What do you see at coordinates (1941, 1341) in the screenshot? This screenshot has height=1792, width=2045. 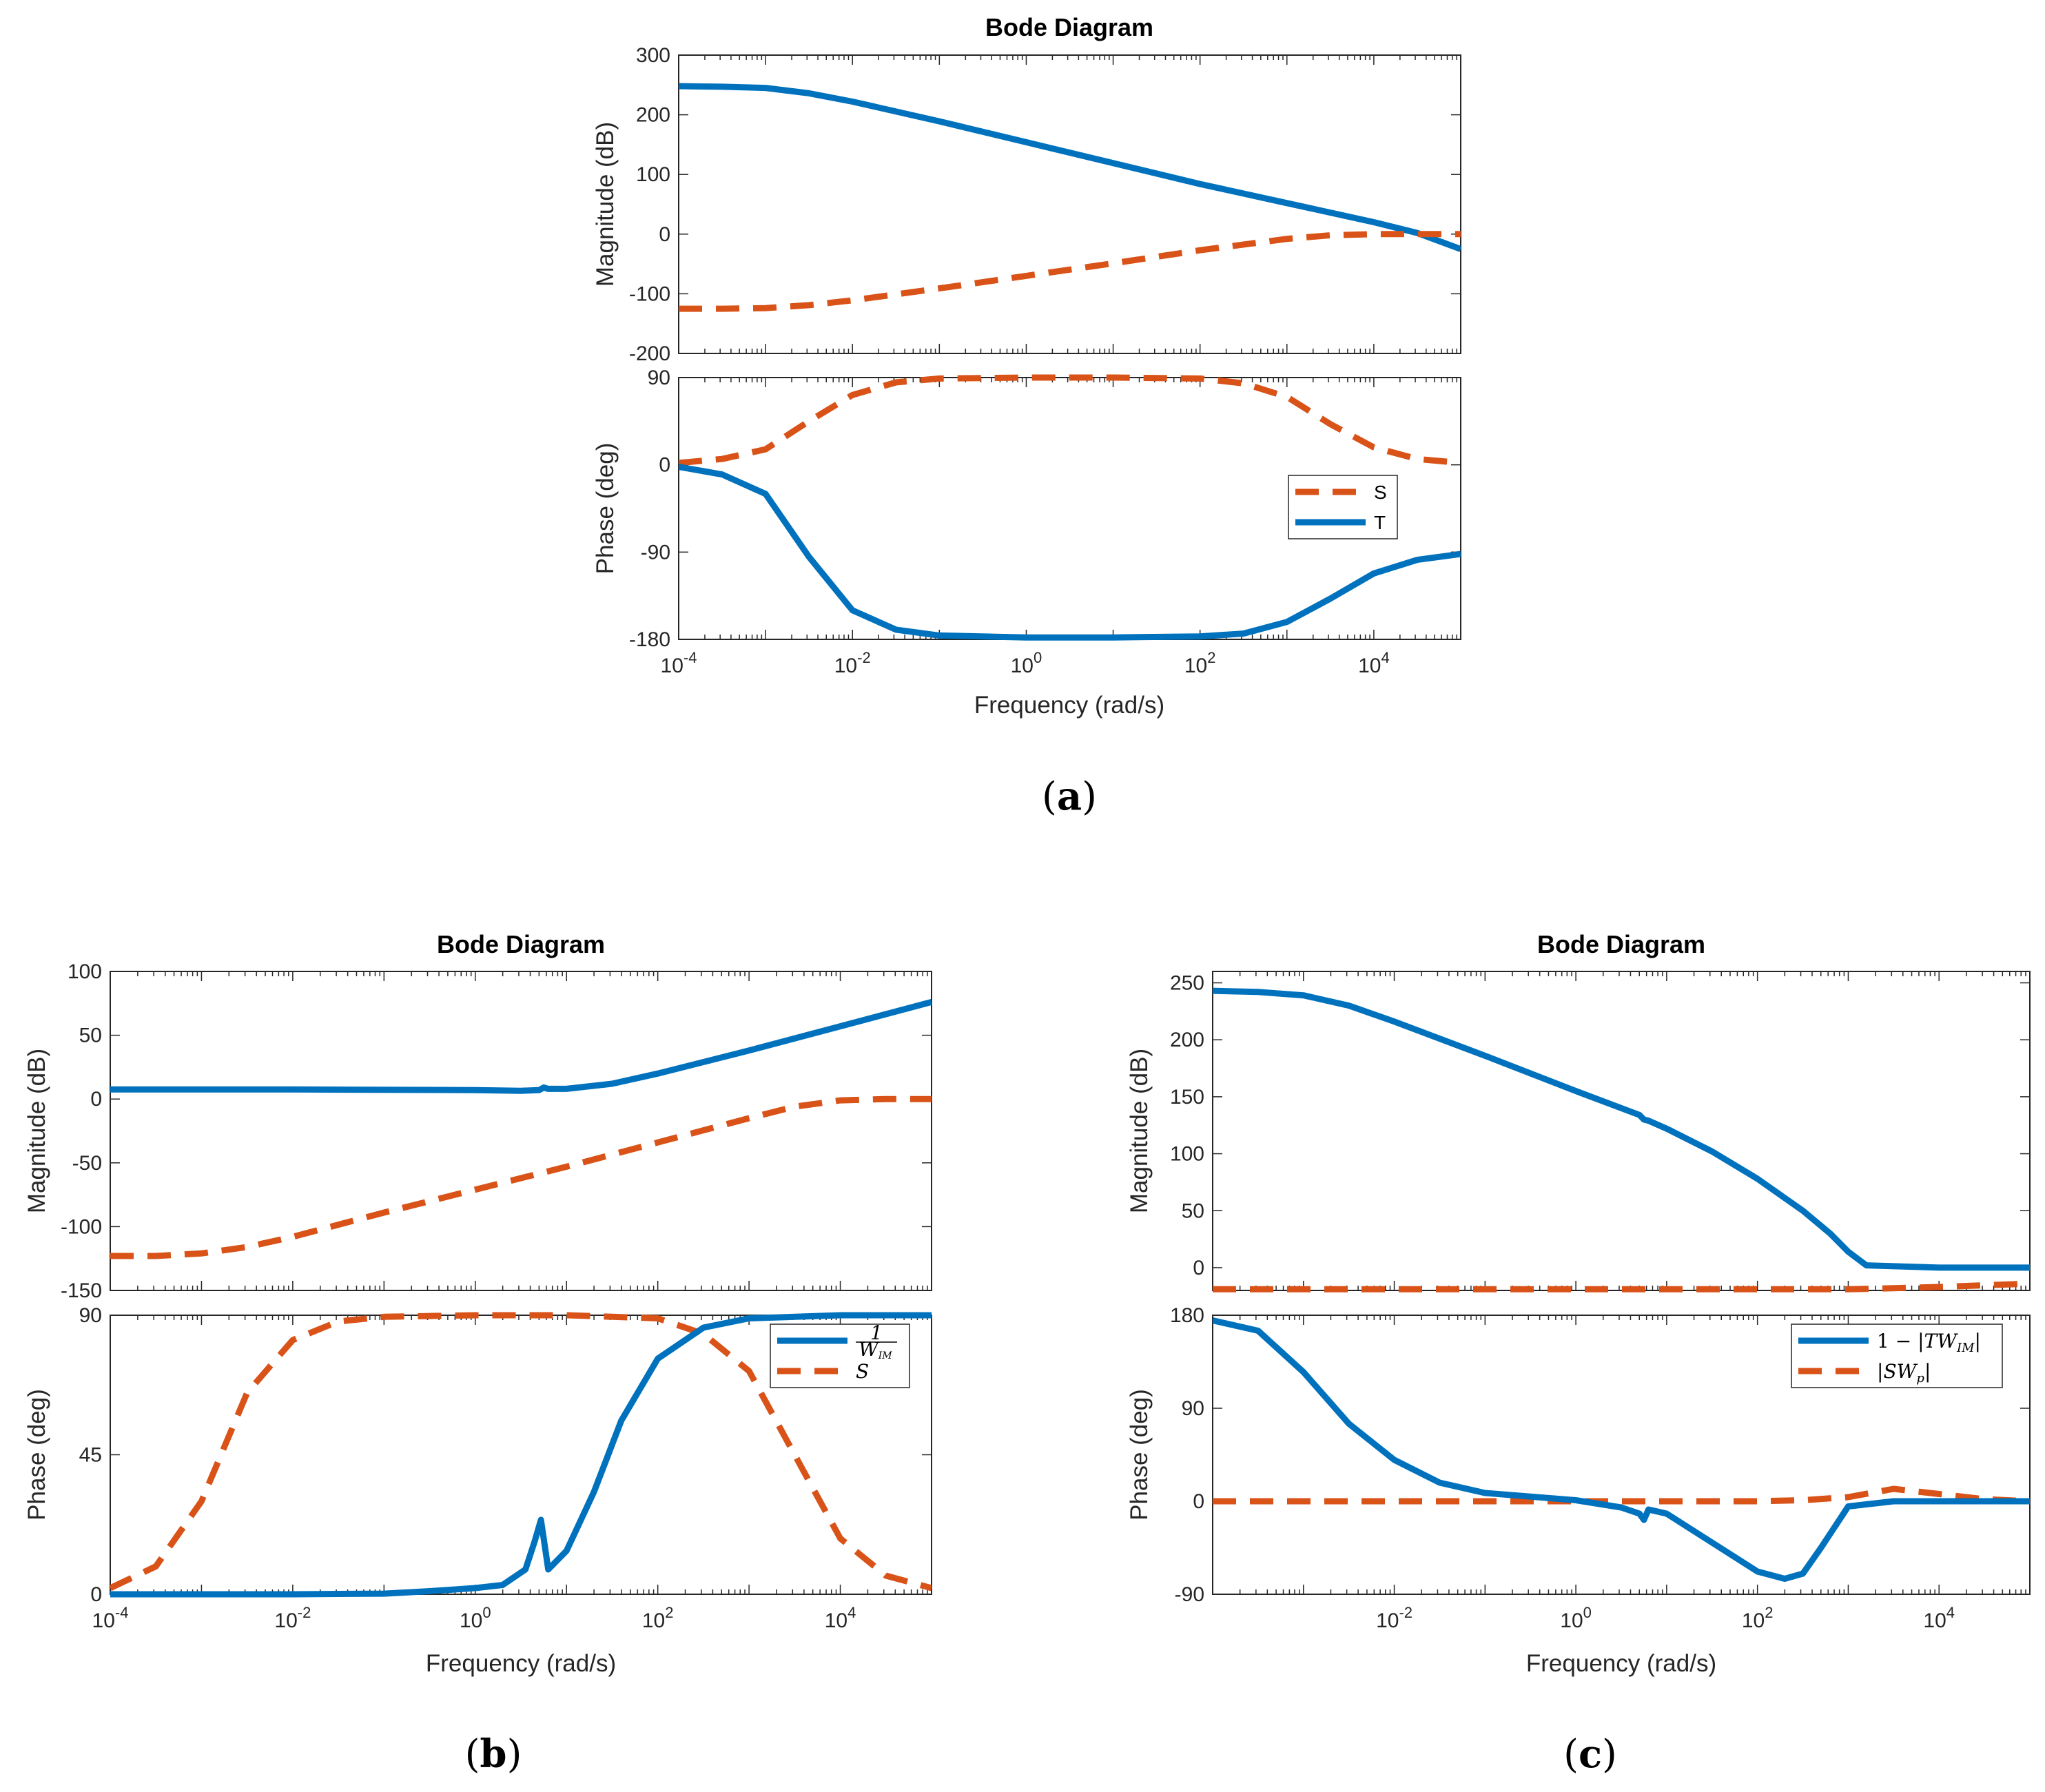 I see `legend-label-main: TW` at bounding box center [1941, 1341].